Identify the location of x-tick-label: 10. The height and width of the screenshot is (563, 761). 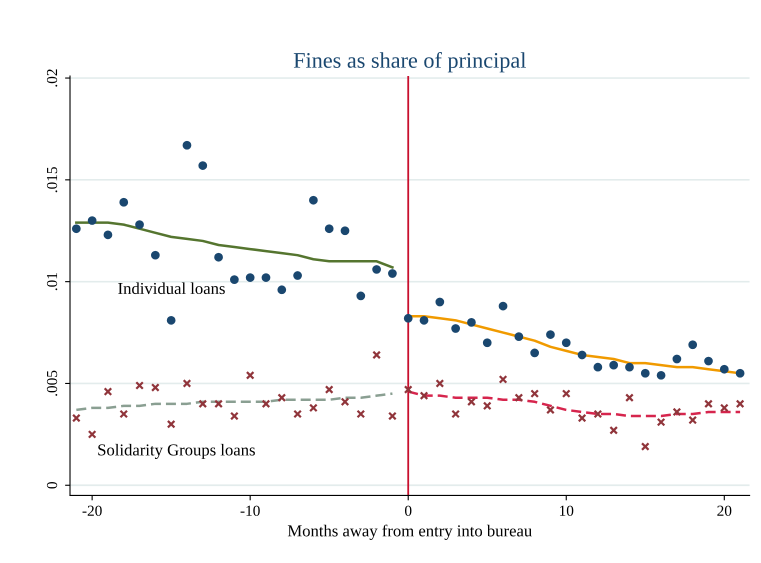
(567, 511).